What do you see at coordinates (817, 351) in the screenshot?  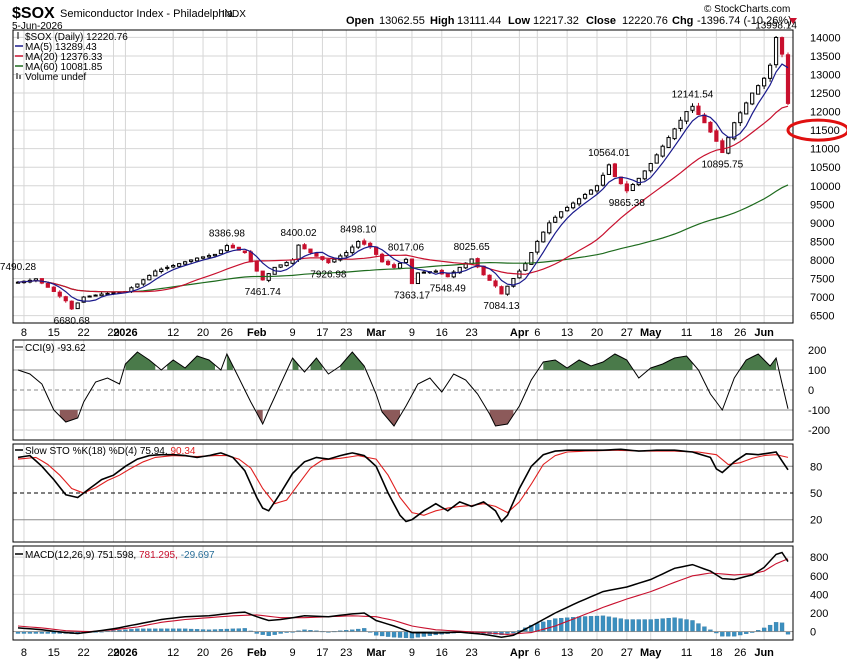 I see `cci-tick-label: 200` at bounding box center [817, 351].